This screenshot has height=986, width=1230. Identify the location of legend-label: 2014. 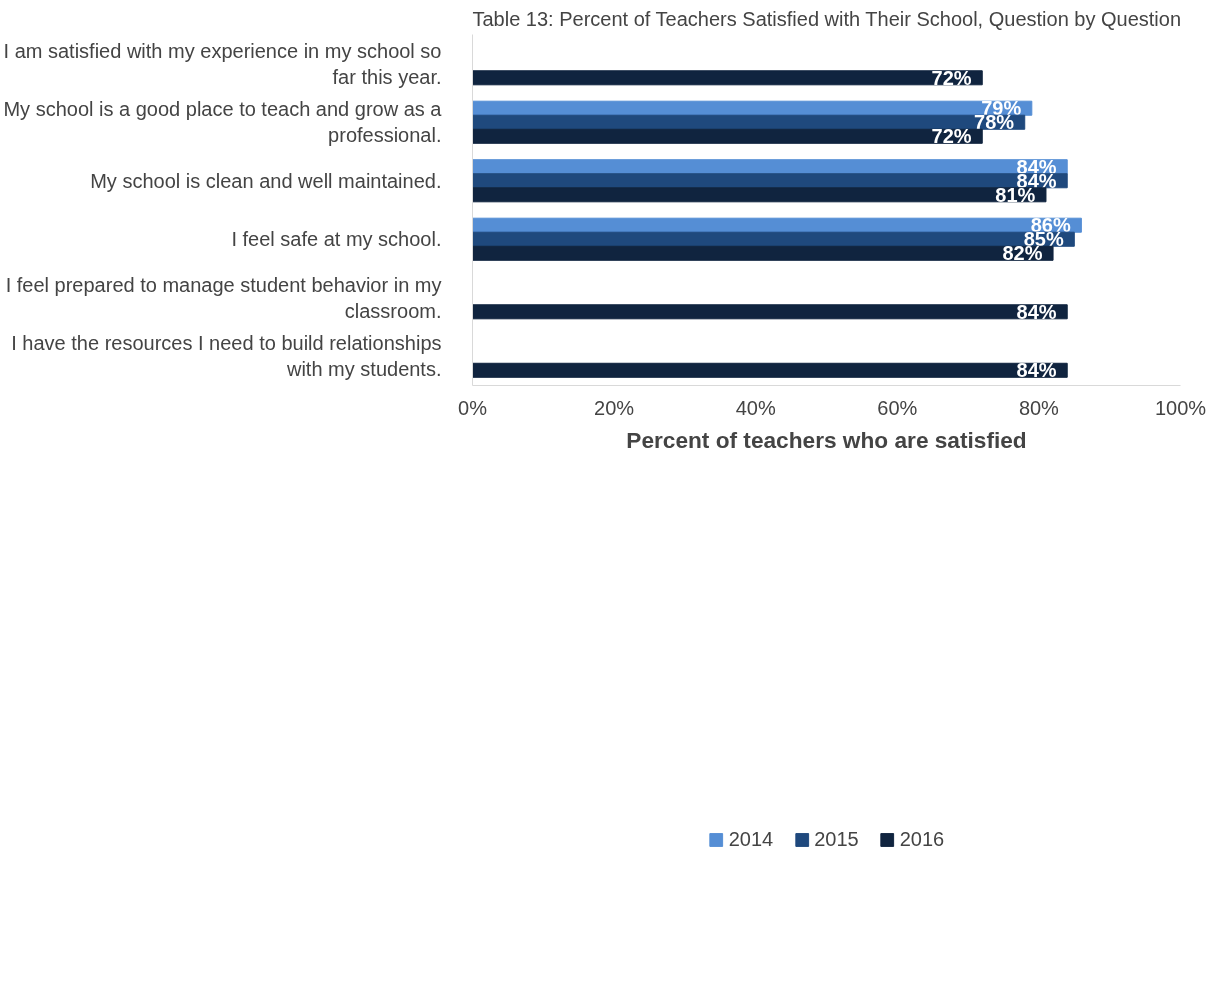
(751, 839).